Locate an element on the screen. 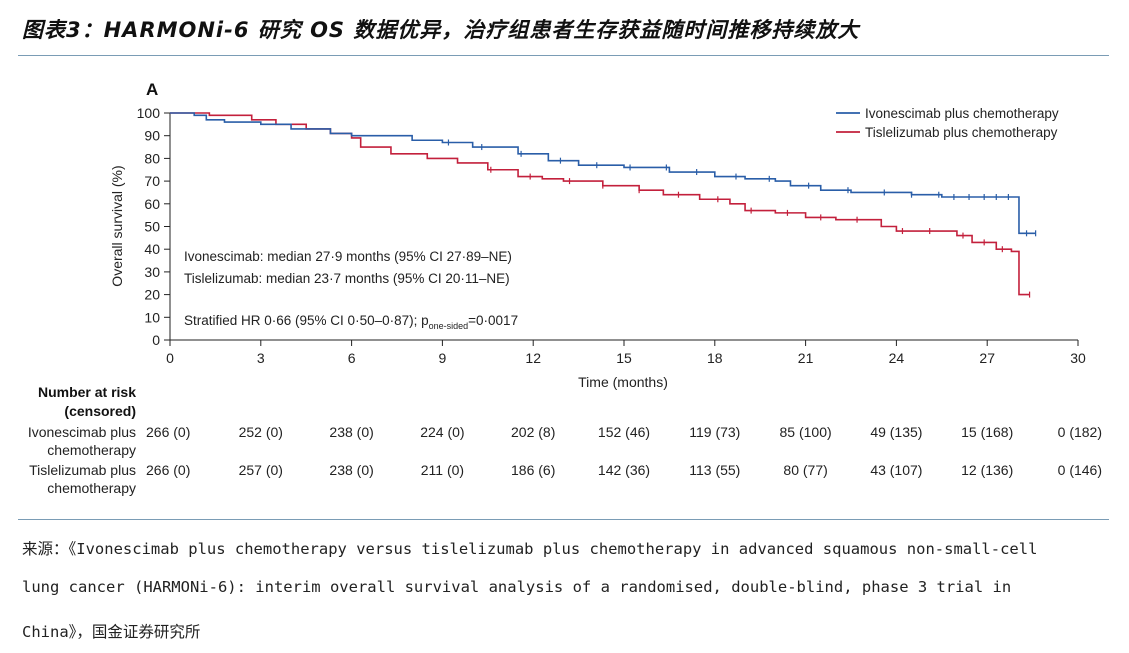  risk-table-cell: 43 (107) is located at coordinates (896, 470).